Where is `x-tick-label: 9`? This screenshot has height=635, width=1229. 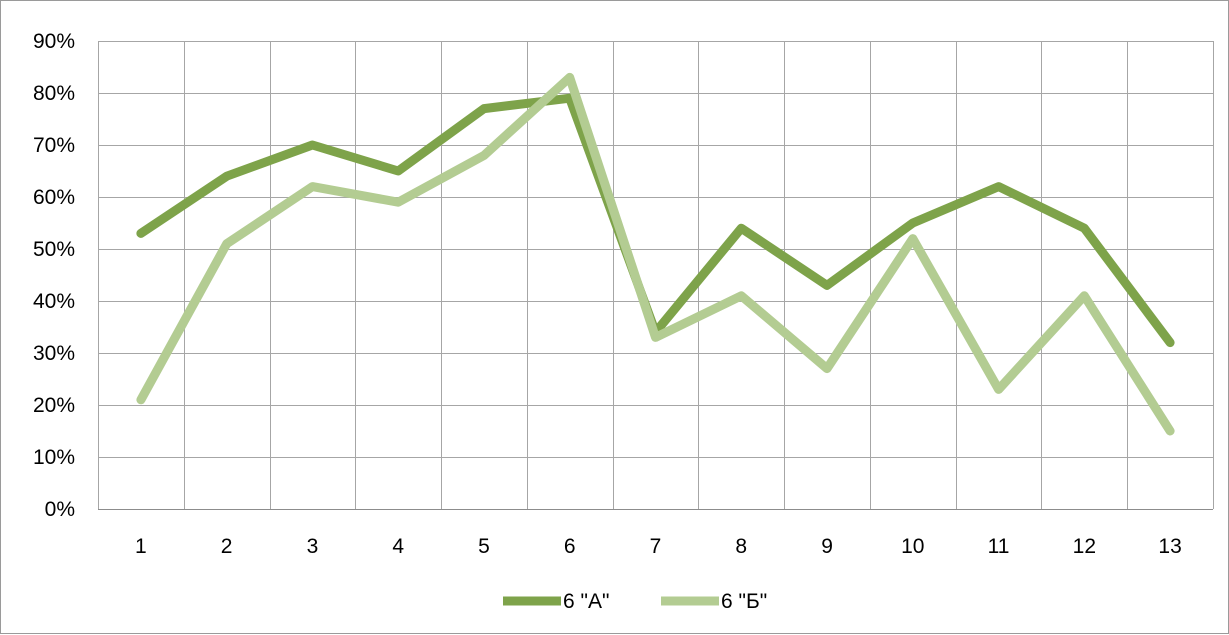
x-tick-label: 9 is located at coordinates (827, 546).